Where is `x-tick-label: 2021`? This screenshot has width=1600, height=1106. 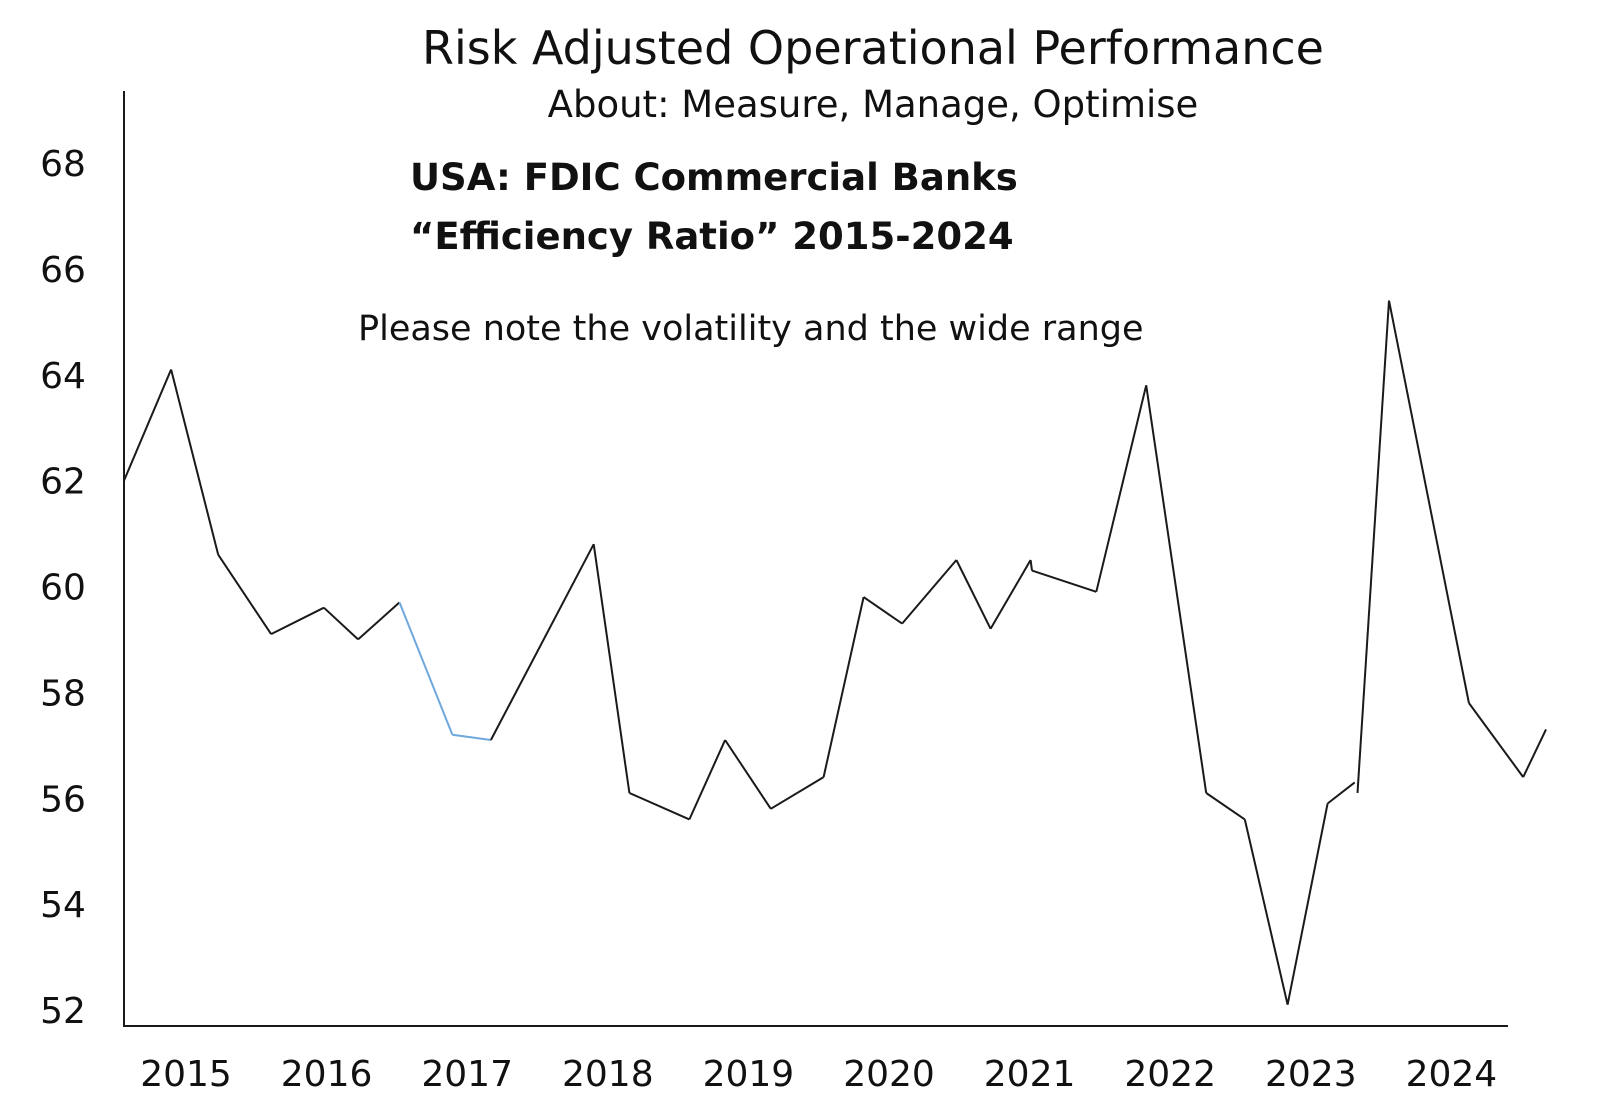
x-tick-label: 2021 is located at coordinates (1030, 1074).